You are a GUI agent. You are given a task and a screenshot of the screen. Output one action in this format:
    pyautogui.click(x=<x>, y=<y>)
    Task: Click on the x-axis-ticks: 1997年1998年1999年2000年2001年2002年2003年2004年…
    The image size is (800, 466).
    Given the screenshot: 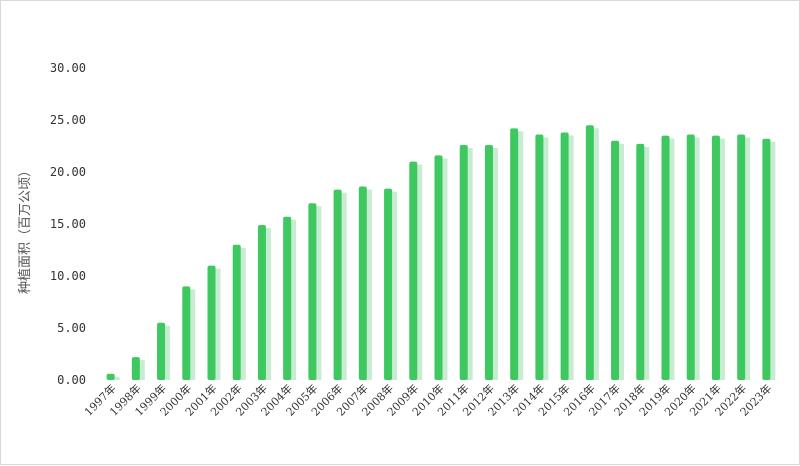 What is the action you would take?
    pyautogui.click(x=427, y=399)
    